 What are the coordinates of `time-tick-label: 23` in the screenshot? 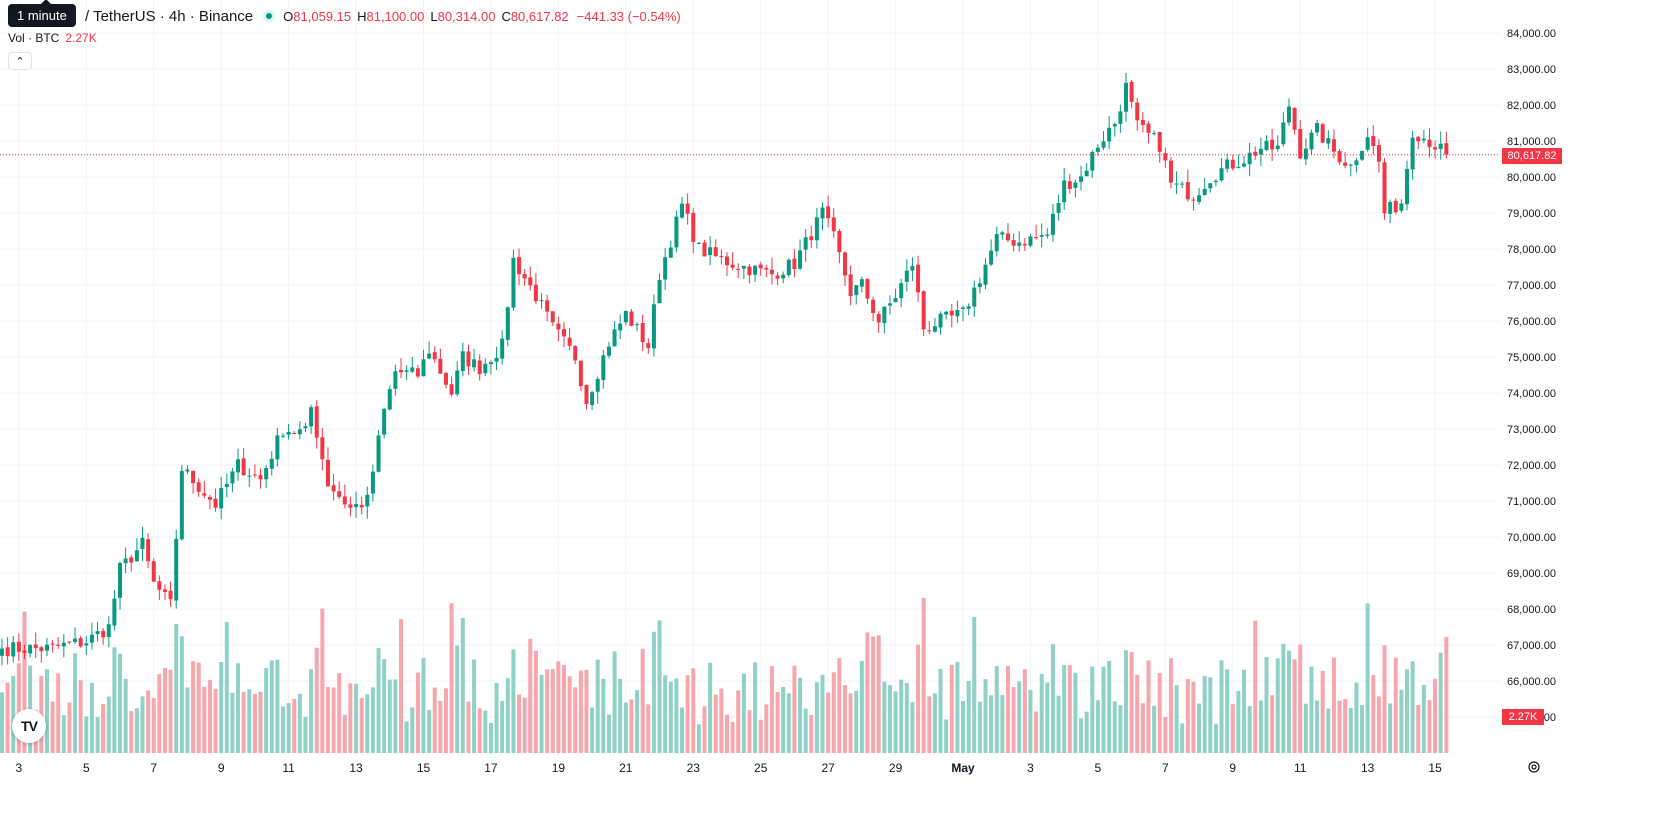 It's located at (694, 768).